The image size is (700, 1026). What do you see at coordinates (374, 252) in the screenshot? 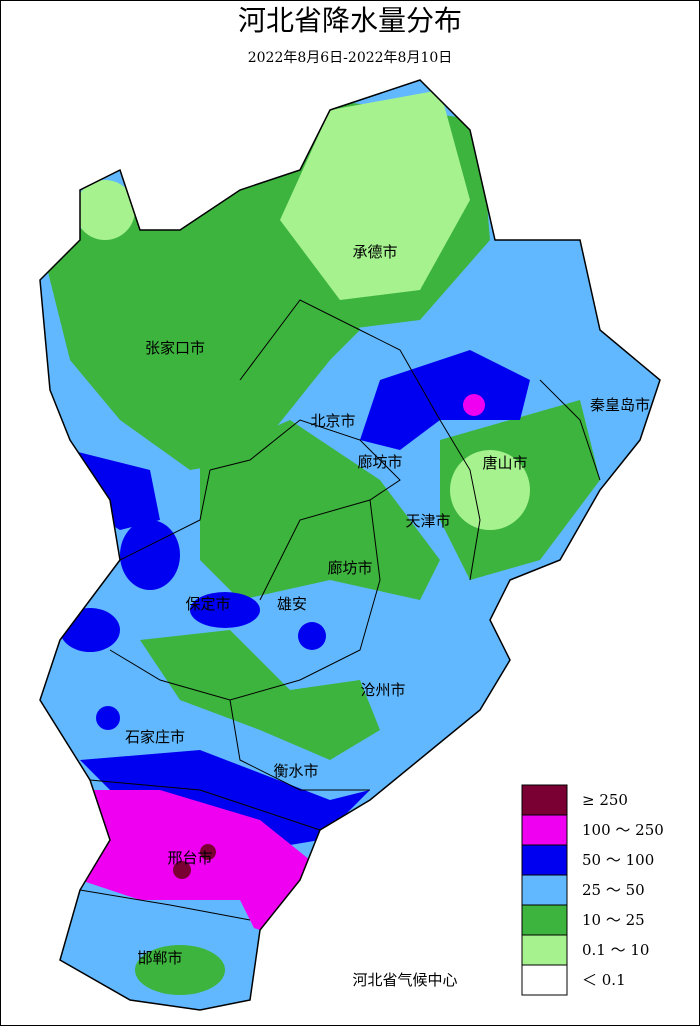
I see `city-label: 承德市` at bounding box center [374, 252].